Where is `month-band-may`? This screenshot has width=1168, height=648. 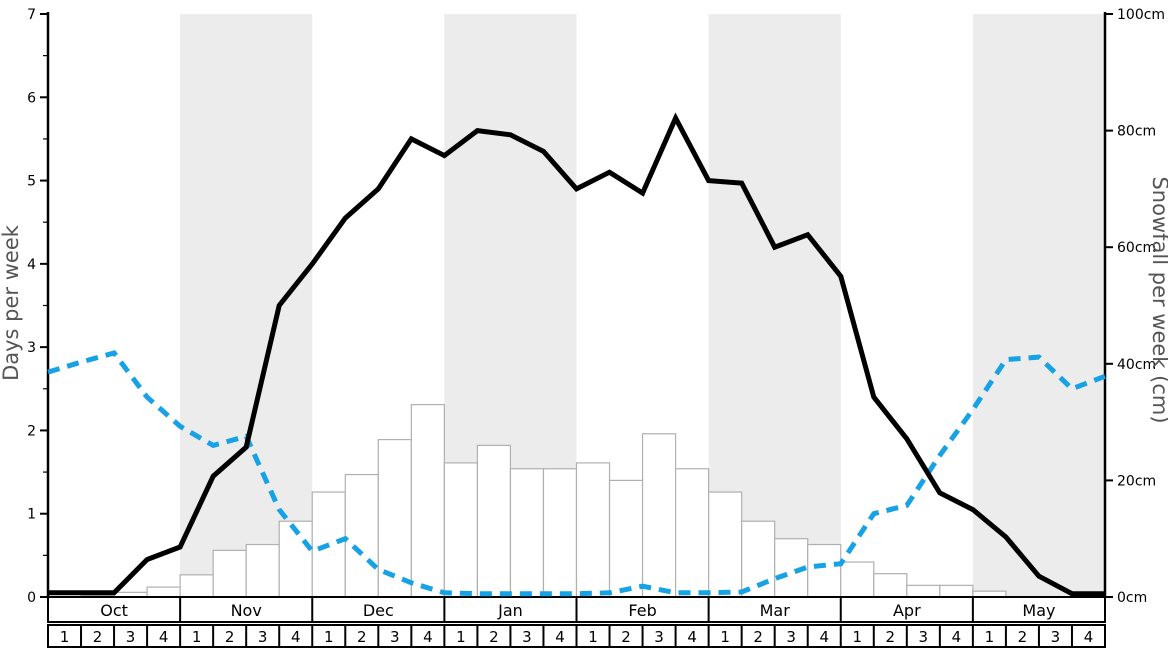 month-band-may is located at coordinates (1038, 305).